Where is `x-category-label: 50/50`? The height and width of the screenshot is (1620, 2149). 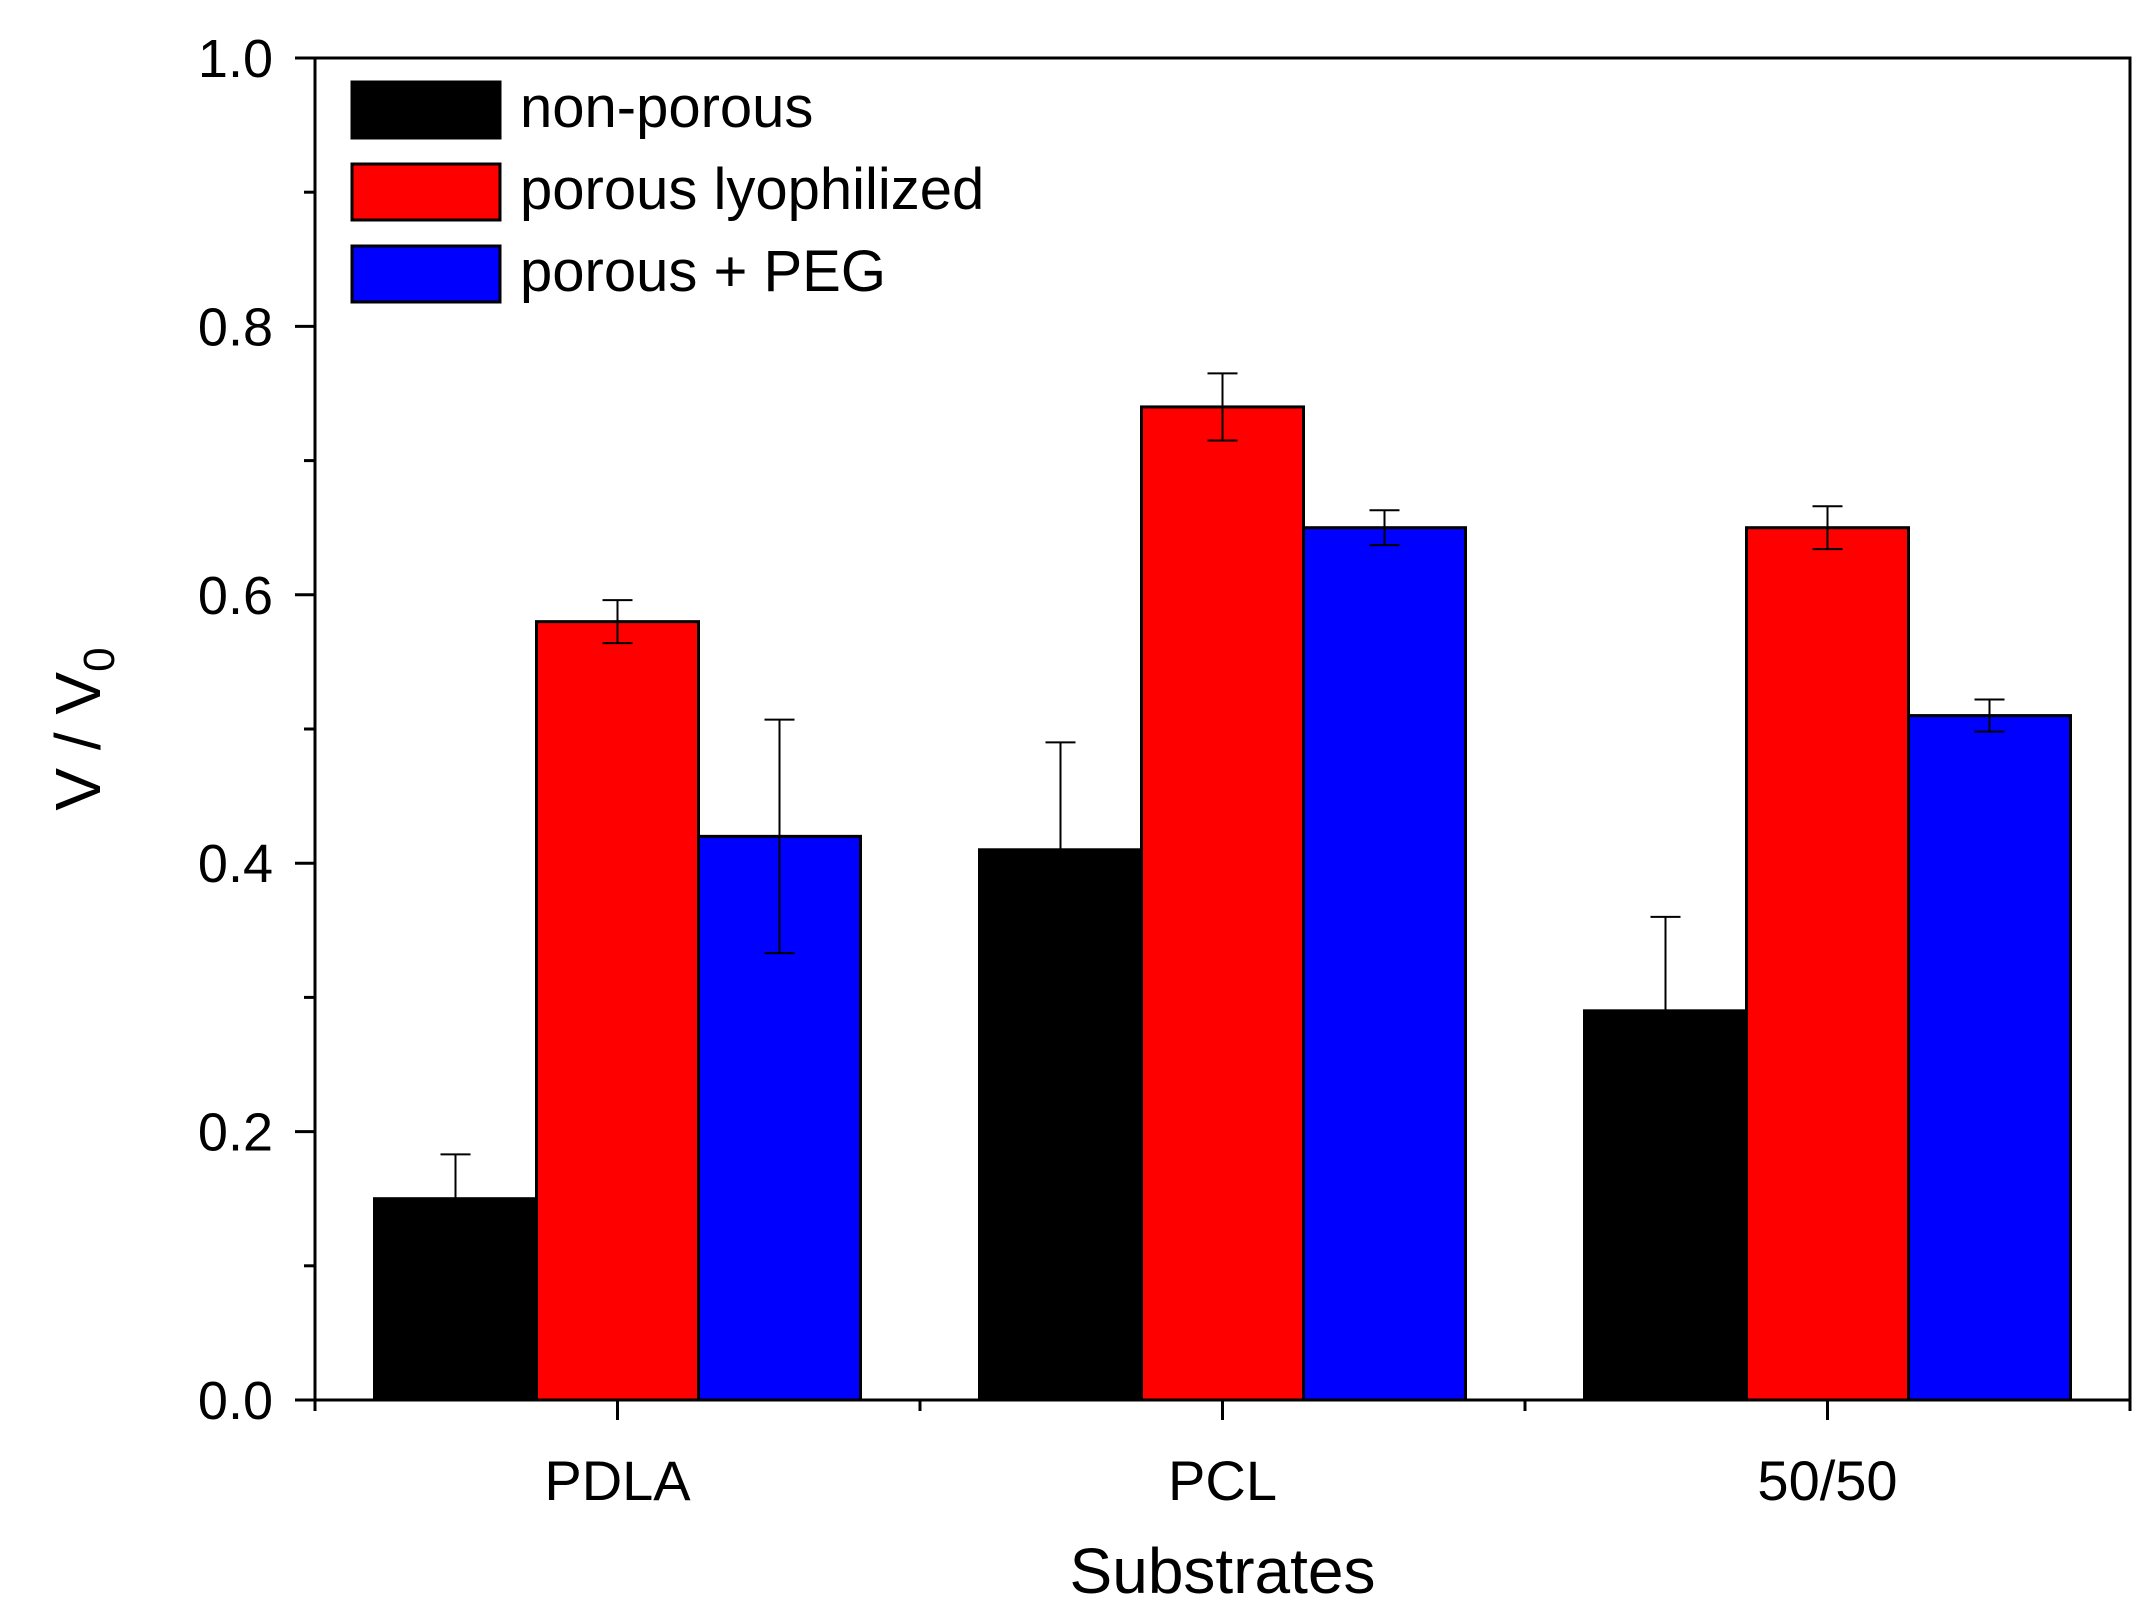 x-category-label: 50/50 is located at coordinates (1827, 1480).